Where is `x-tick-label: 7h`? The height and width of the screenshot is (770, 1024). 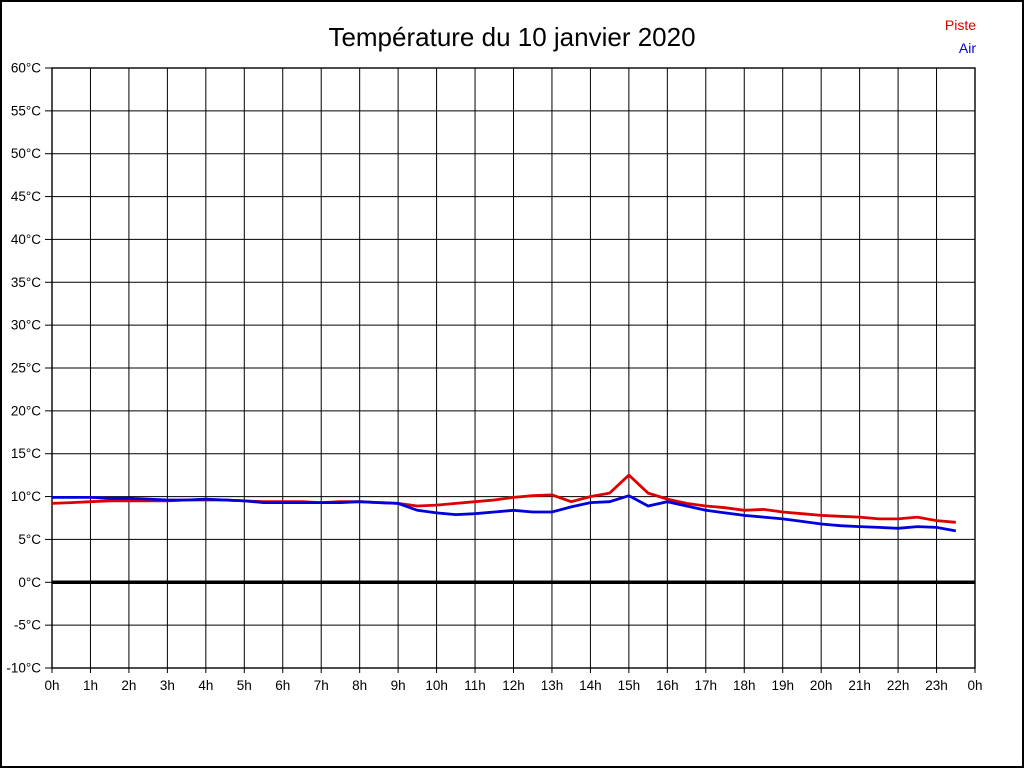 x-tick-label: 7h is located at coordinates (321, 685).